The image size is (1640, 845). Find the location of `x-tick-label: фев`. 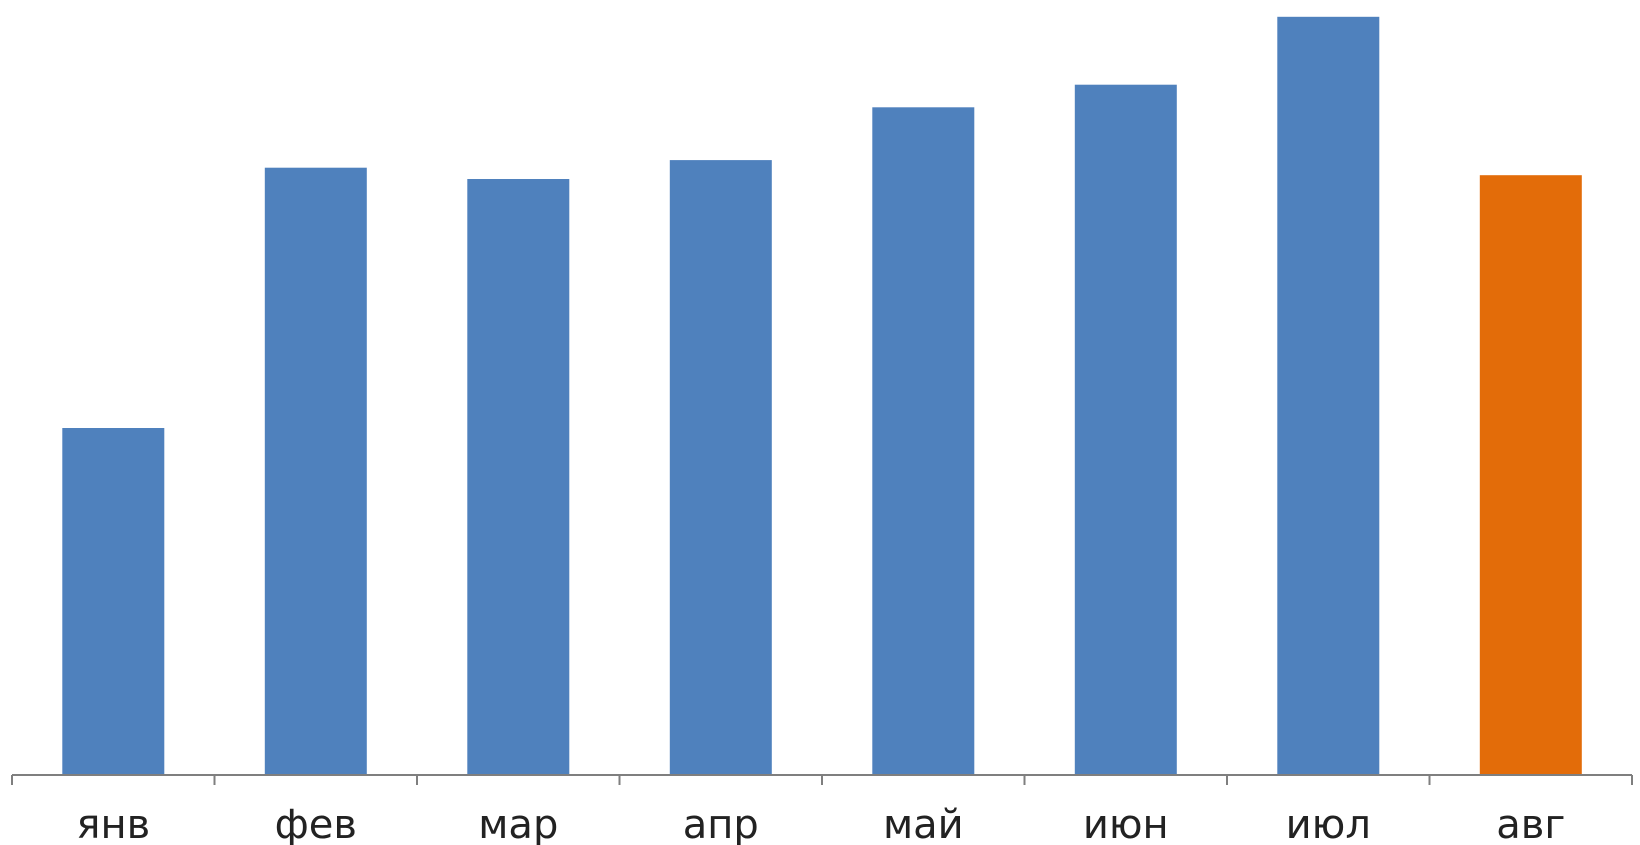

x-tick-label: фев is located at coordinates (316, 823).